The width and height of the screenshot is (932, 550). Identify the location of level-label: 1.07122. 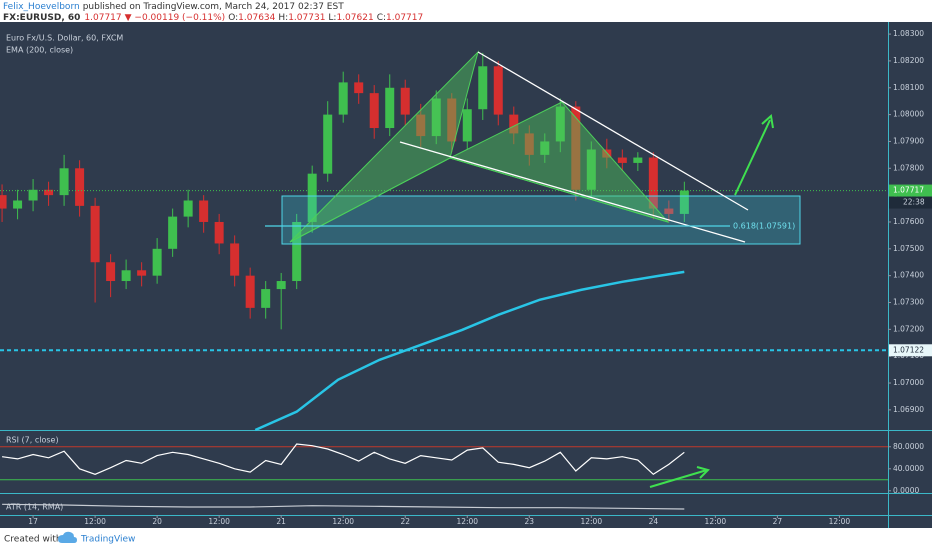
(908, 349).